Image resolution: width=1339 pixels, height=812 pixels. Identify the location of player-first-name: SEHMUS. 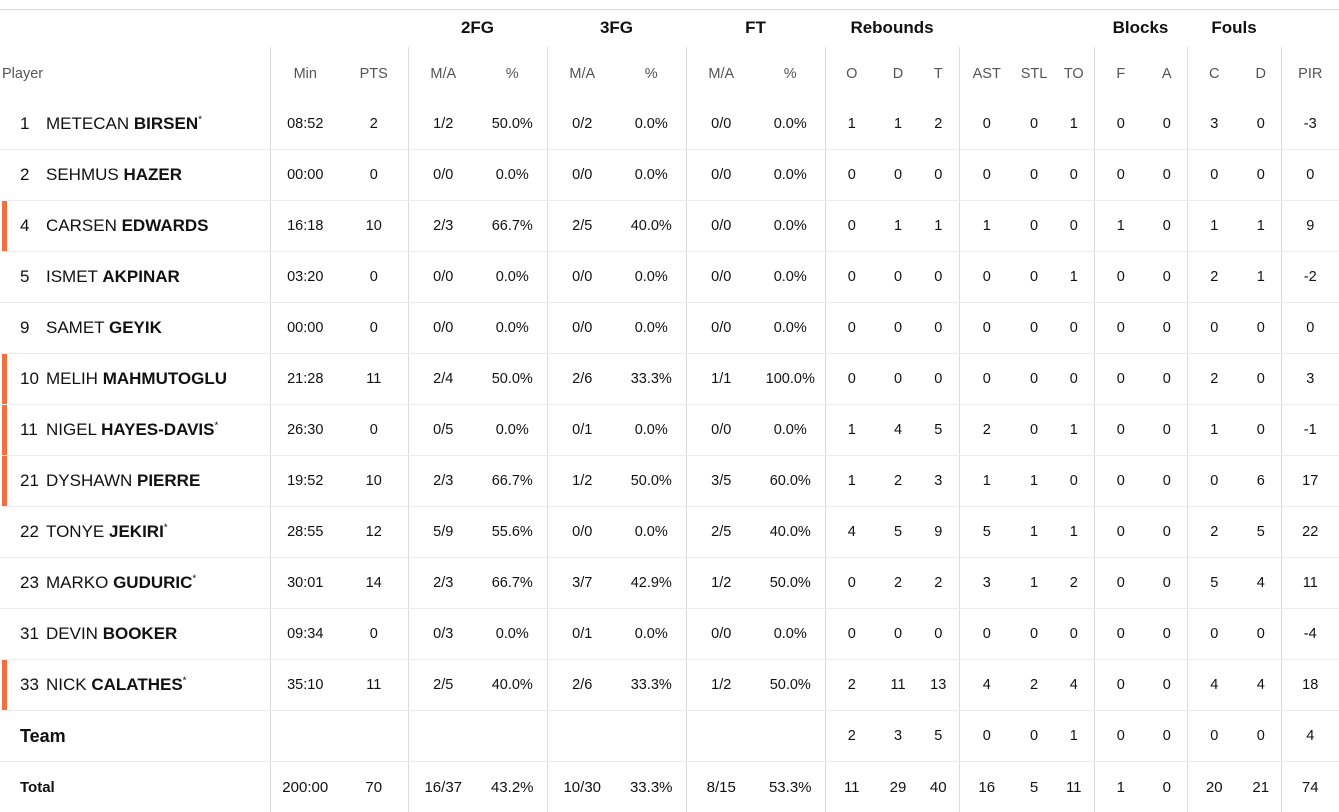
(82, 174).